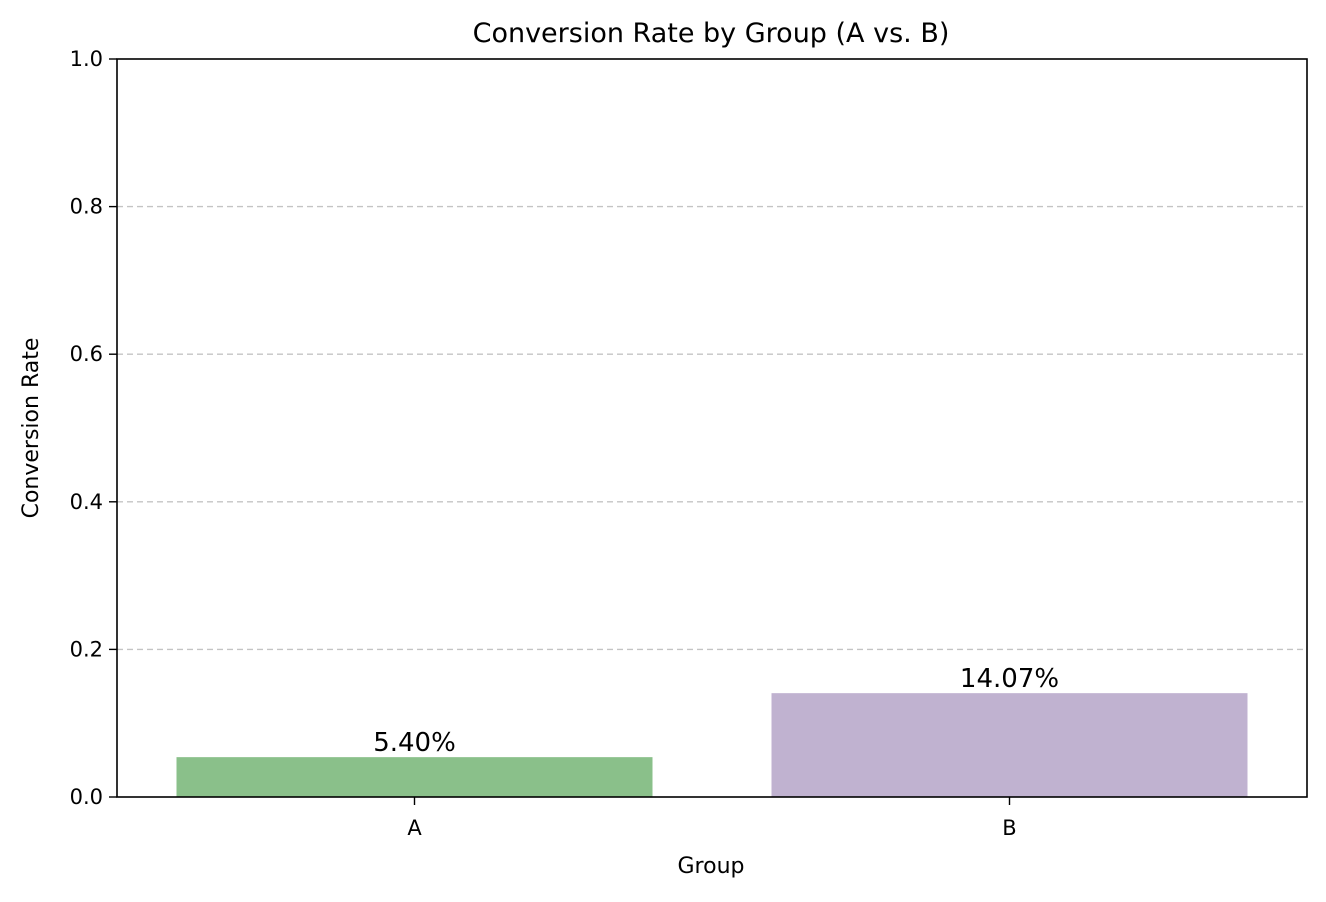 The image size is (1326, 902). I want to click on y-tick-label: 0.4, so click(86, 502).